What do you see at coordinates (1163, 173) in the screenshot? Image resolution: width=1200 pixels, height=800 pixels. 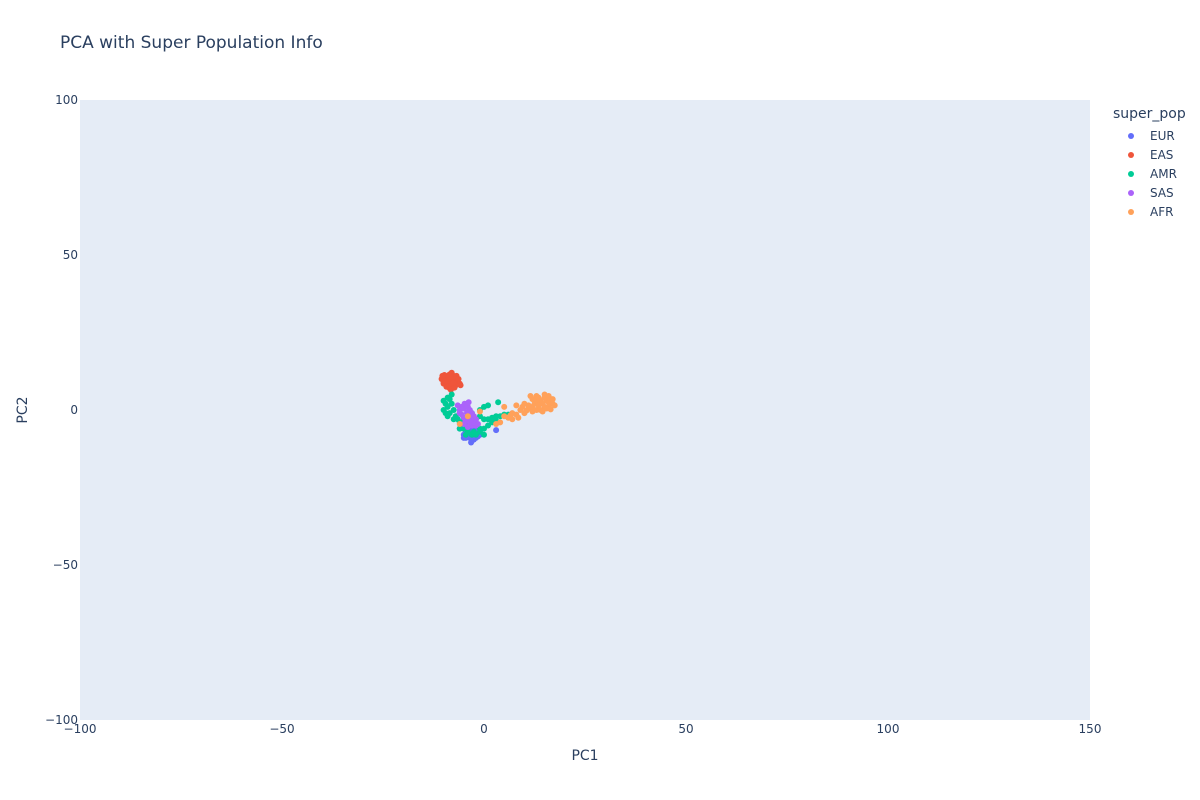 I see `legend-label-amr: AMR` at bounding box center [1163, 173].